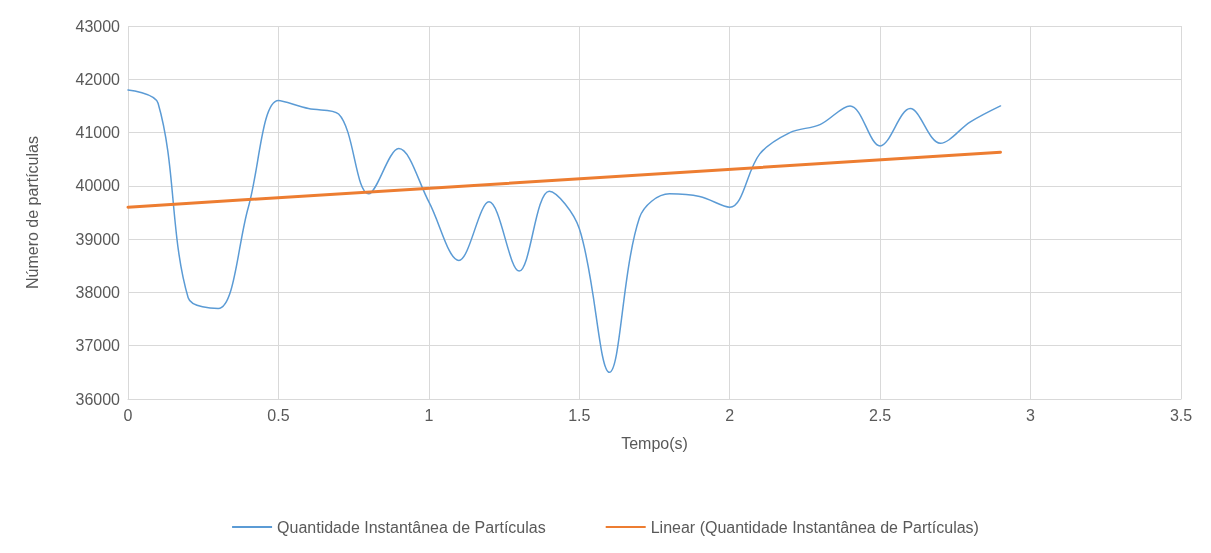 Image resolution: width=1211 pixels, height=553 pixels. Describe the element at coordinates (429, 415) in the screenshot. I see `x-tick-label: 1` at that location.